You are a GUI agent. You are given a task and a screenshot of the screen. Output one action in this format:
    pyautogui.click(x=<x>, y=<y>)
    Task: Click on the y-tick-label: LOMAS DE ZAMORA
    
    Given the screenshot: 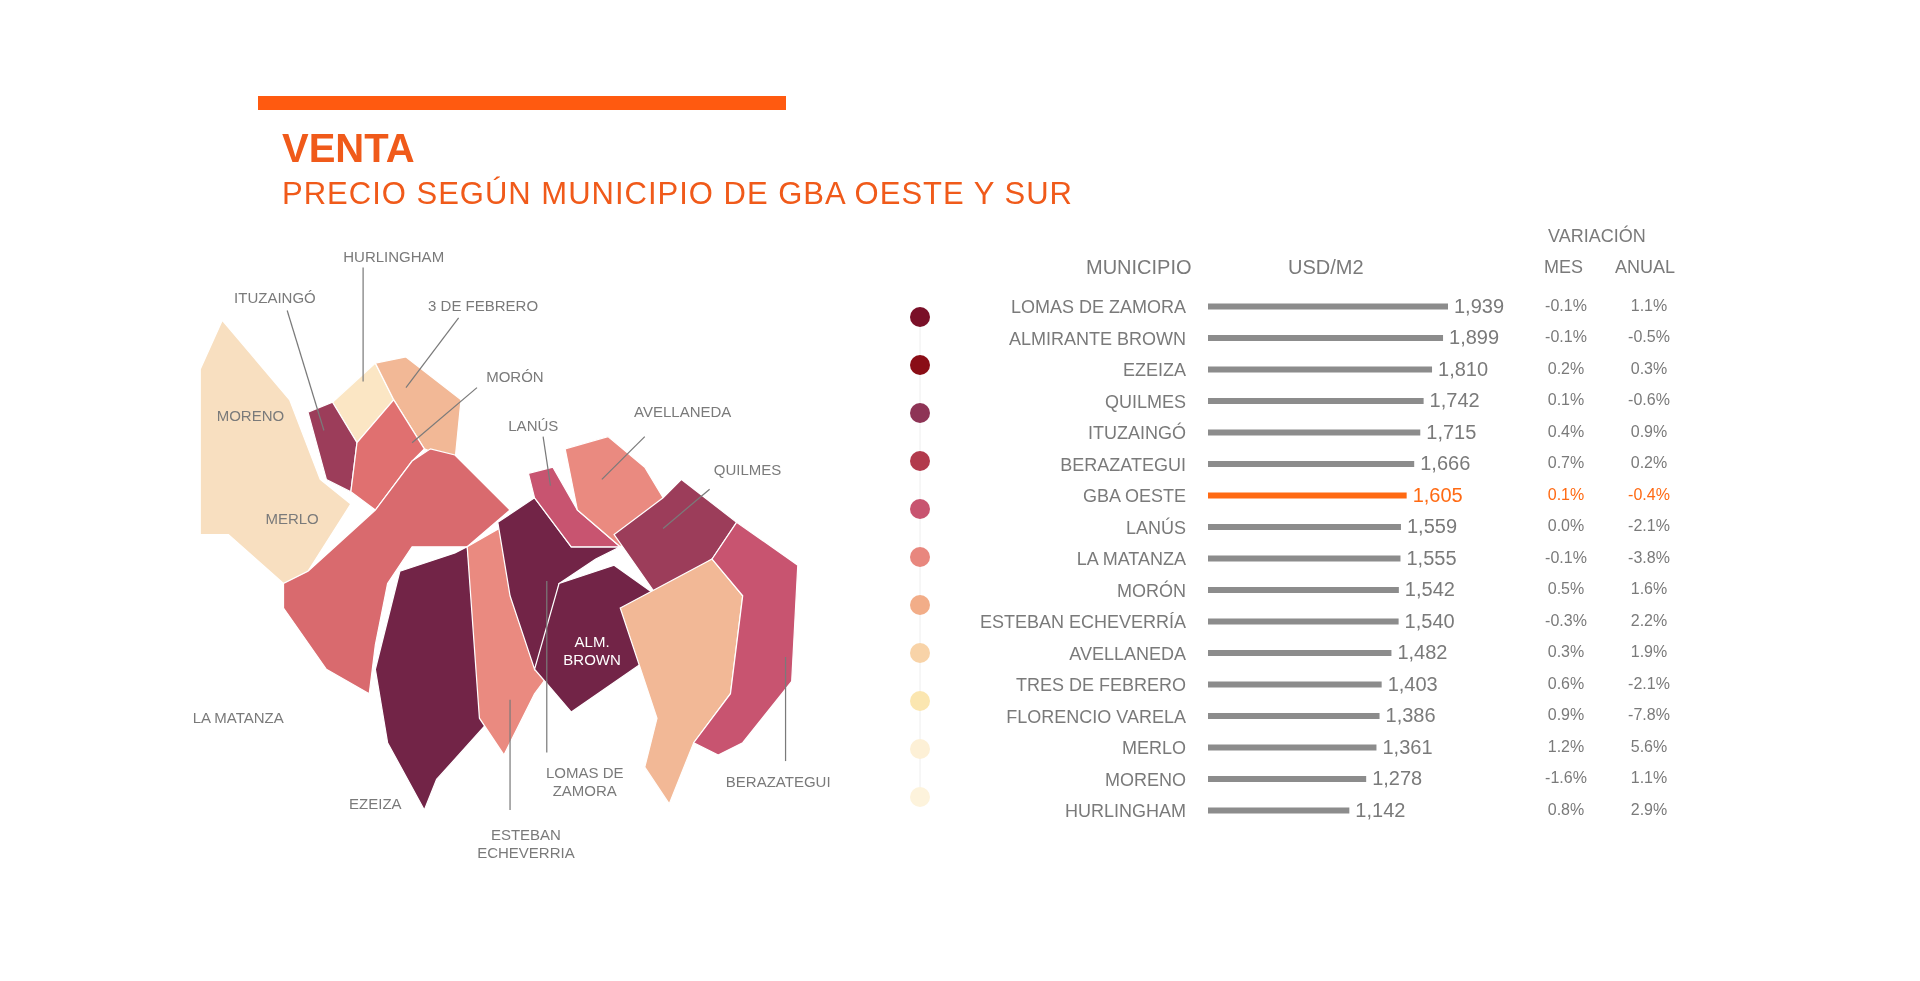 What is the action you would take?
    pyautogui.click(x=1098, y=307)
    